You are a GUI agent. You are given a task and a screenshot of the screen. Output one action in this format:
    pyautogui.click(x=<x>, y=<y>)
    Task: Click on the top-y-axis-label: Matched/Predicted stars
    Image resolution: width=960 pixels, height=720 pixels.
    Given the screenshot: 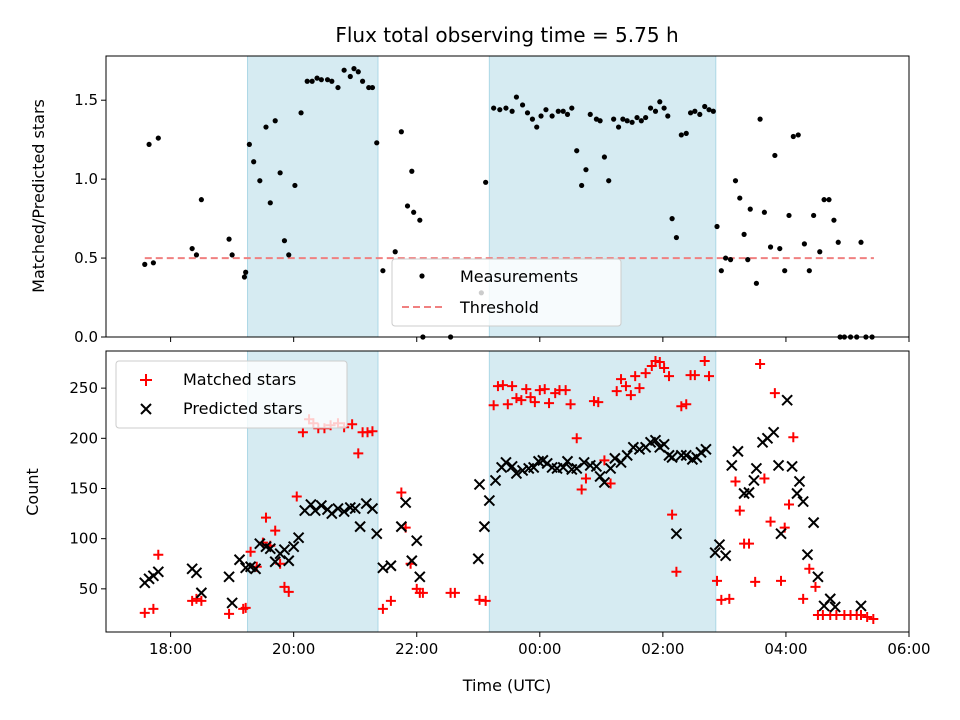 What is the action you would take?
    pyautogui.click(x=38, y=196)
    